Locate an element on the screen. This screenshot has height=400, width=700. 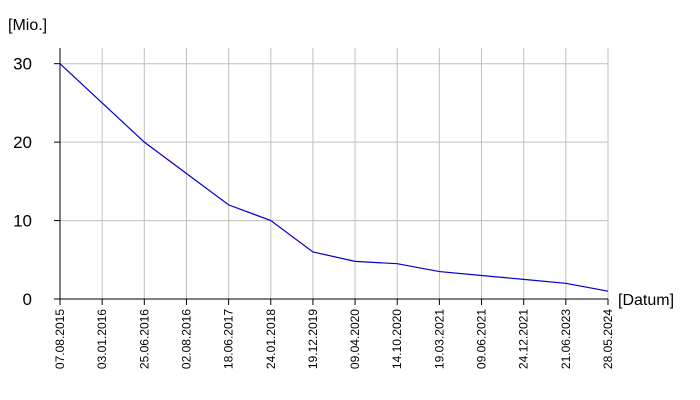
x-tick-label: 21.06.2023 is located at coordinates (566, 339).